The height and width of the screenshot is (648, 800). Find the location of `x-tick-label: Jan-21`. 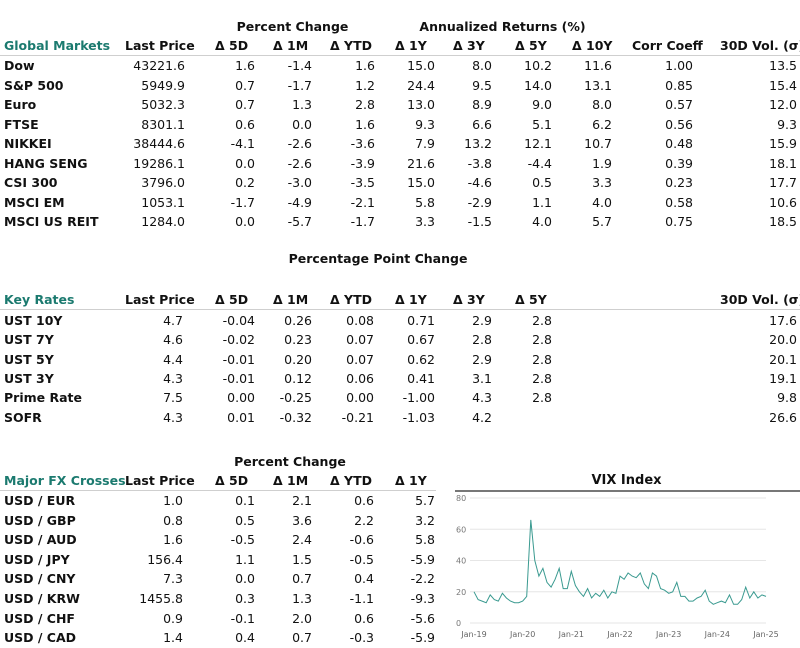

x-tick-label: Jan-21 is located at coordinates (571, 634).